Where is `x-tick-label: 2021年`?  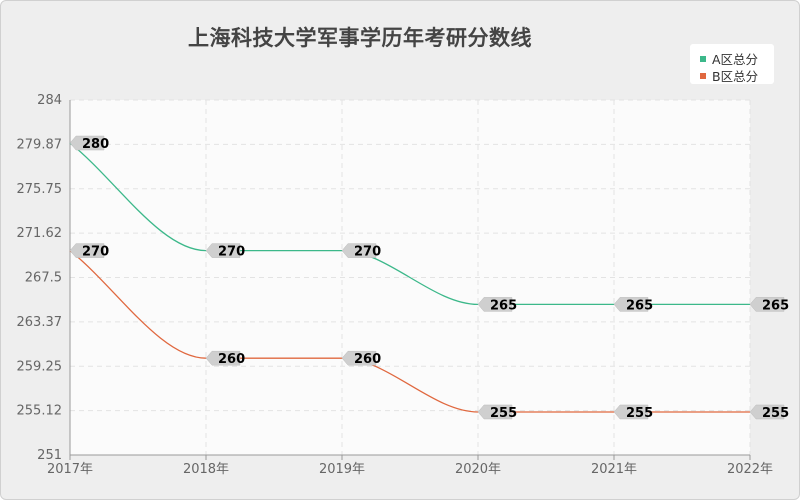
x-tick-label: 2021年 is located at coordinates (614, 469).